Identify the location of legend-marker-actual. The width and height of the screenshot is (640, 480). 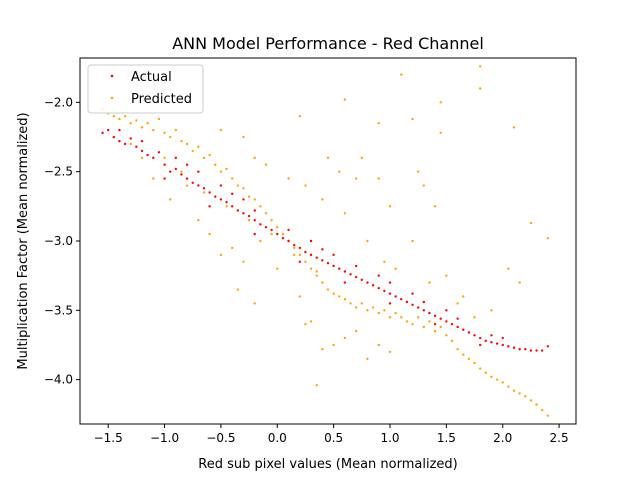
(112, 76).